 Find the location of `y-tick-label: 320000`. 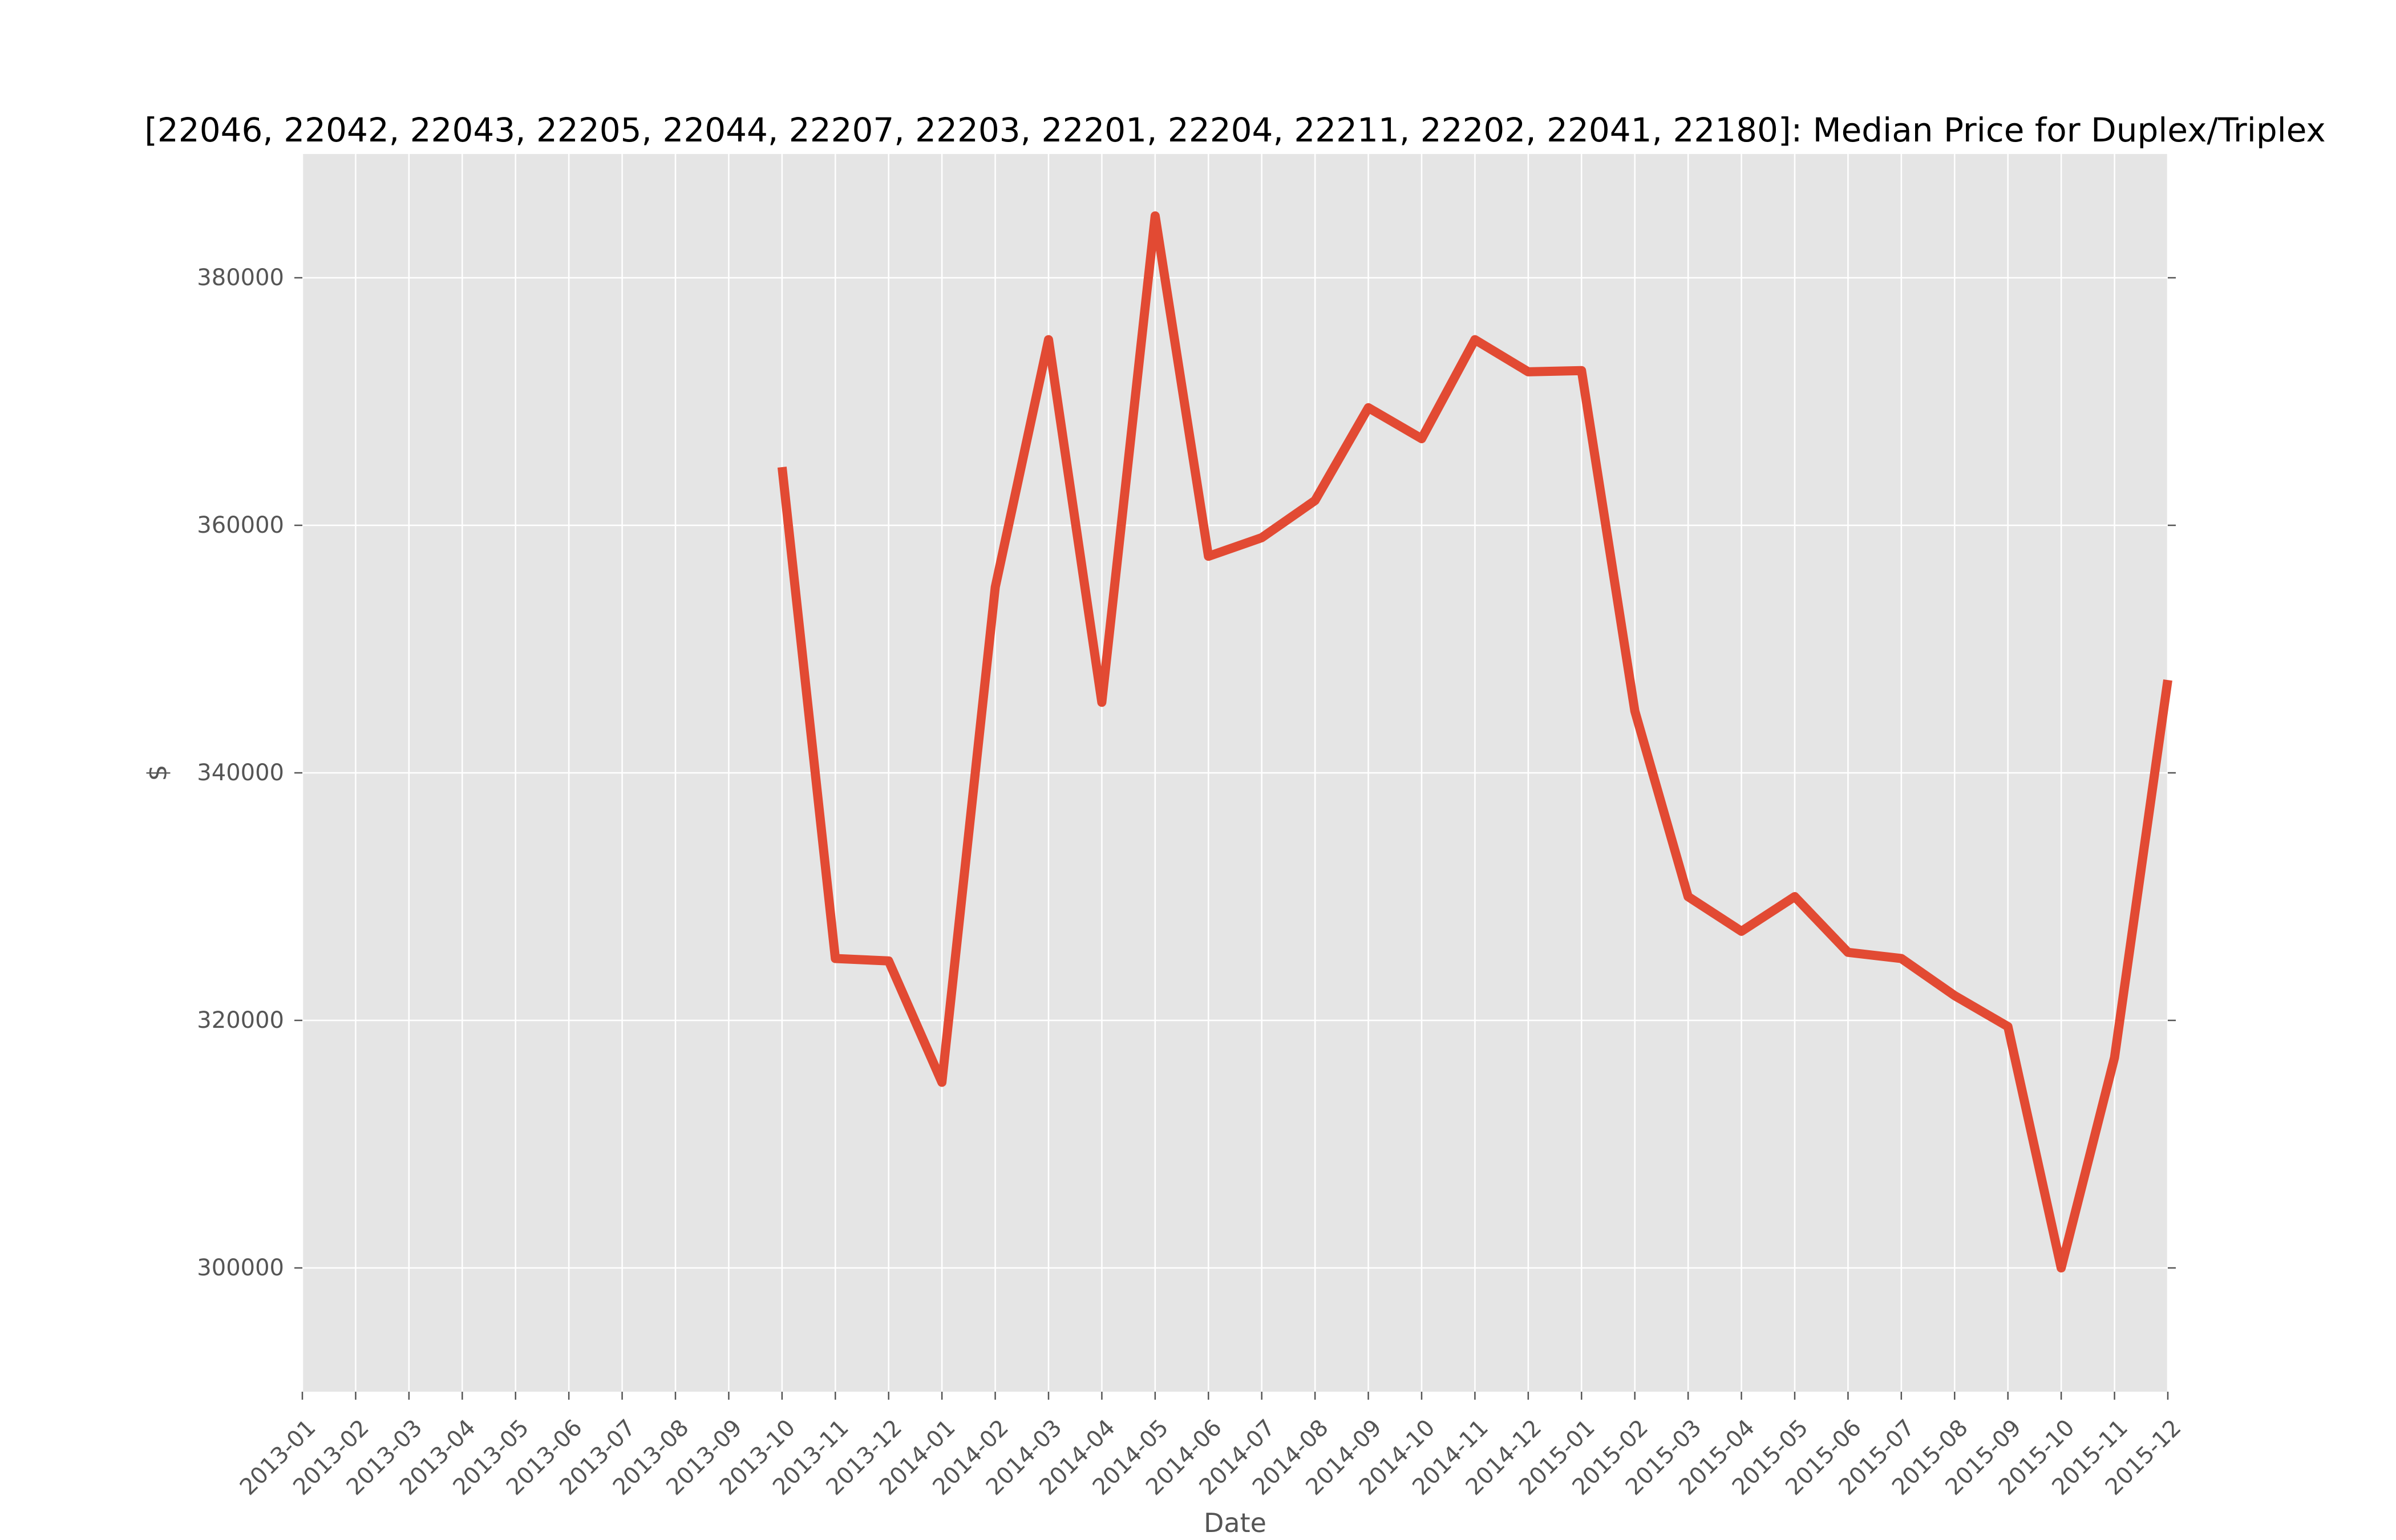

y-tick-label: 320000 is located at coordinates (241, 1020).